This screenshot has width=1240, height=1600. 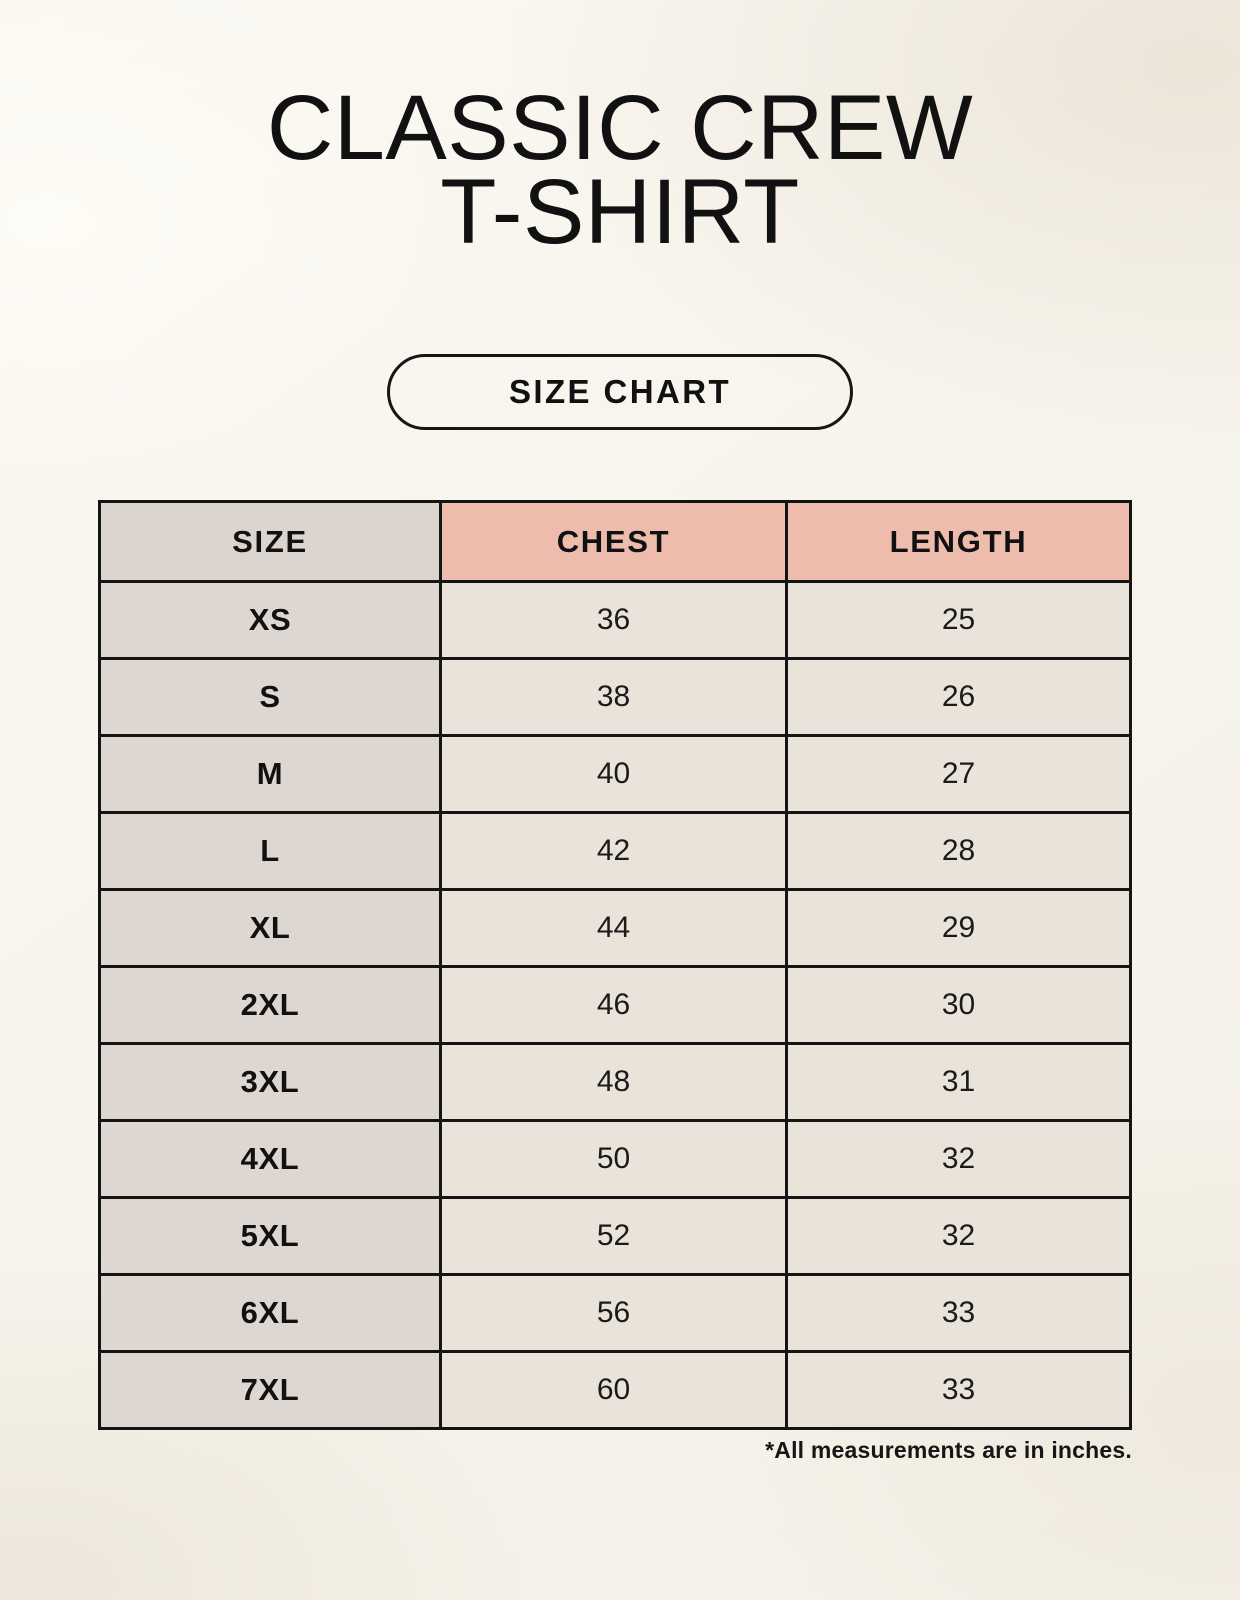 I want to click on table-row: 3XL 48 31, so click(x=615, y=1082).